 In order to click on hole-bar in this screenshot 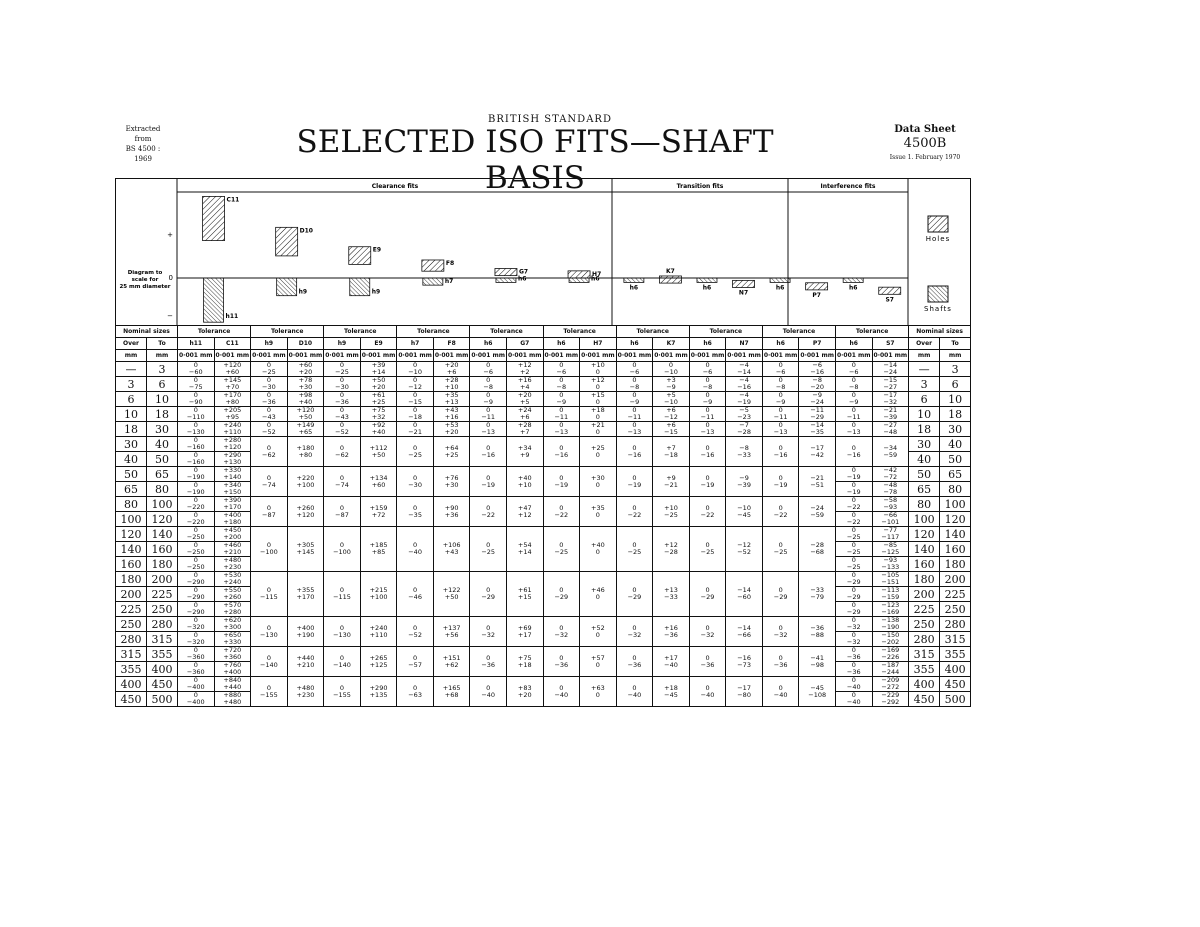, I will do `click(890, 290)`.